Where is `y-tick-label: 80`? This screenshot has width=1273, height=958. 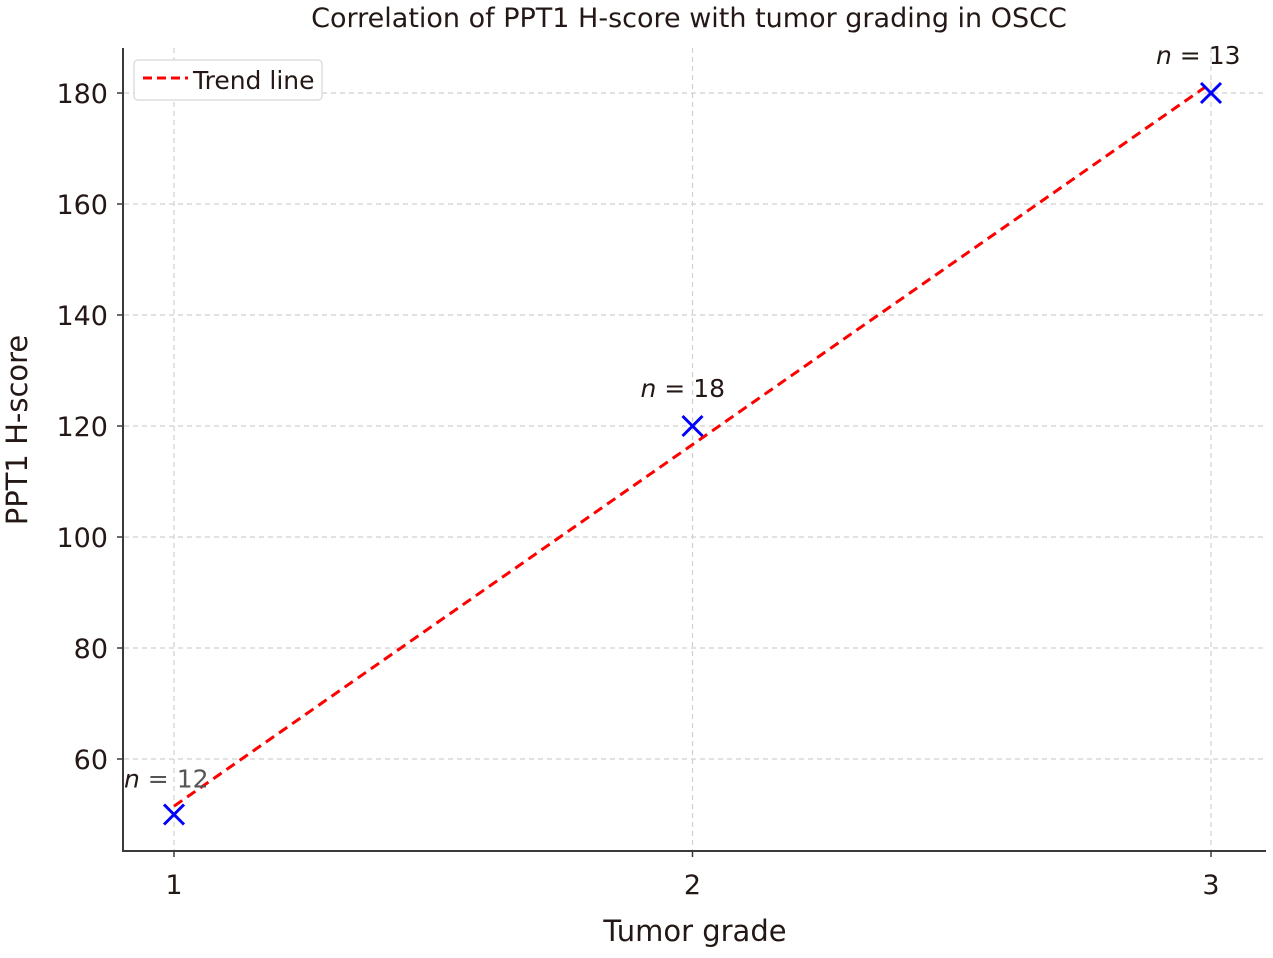
y-tick-label: 80 is located at coordinates (91, 649).